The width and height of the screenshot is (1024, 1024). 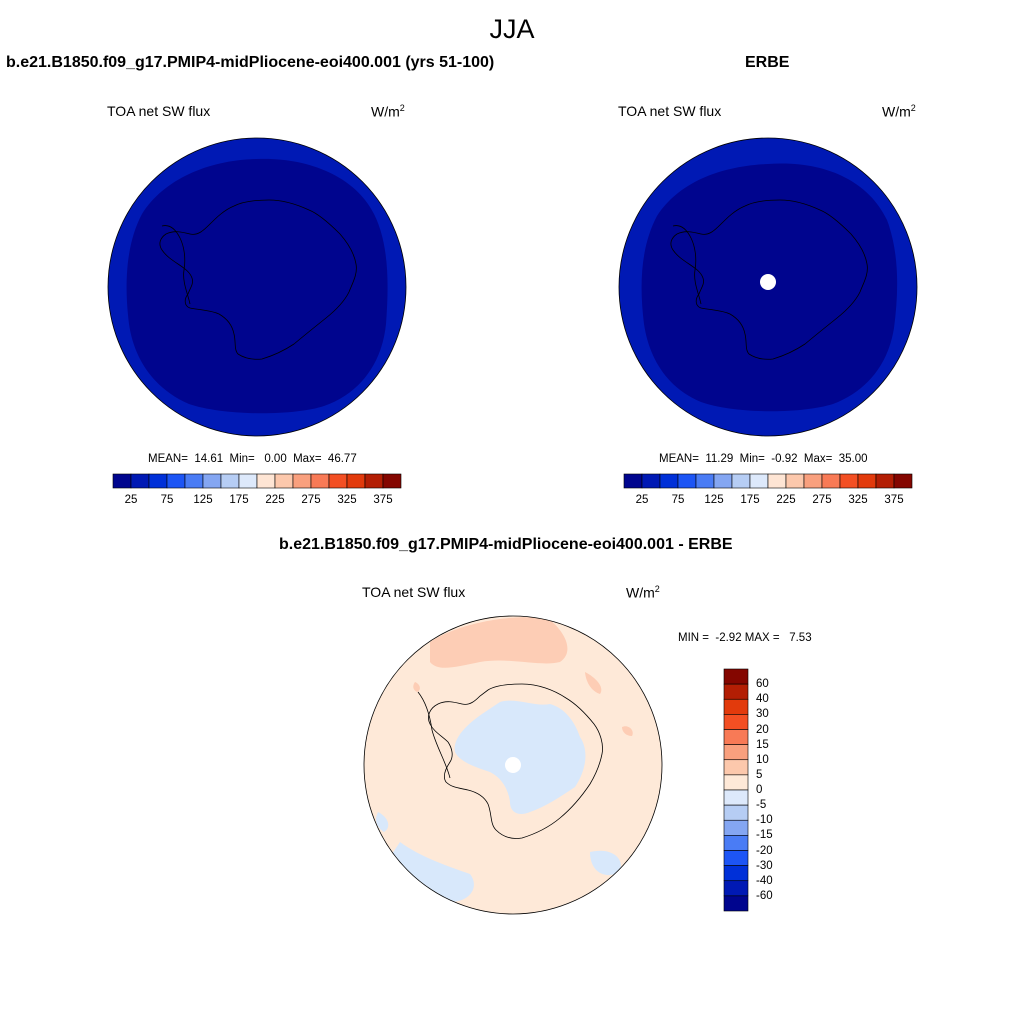 What do you see at coordinates (764, 895) in the screenshot?
I see `colorbar-tick-label: -60` at bounding box center [764, 895].